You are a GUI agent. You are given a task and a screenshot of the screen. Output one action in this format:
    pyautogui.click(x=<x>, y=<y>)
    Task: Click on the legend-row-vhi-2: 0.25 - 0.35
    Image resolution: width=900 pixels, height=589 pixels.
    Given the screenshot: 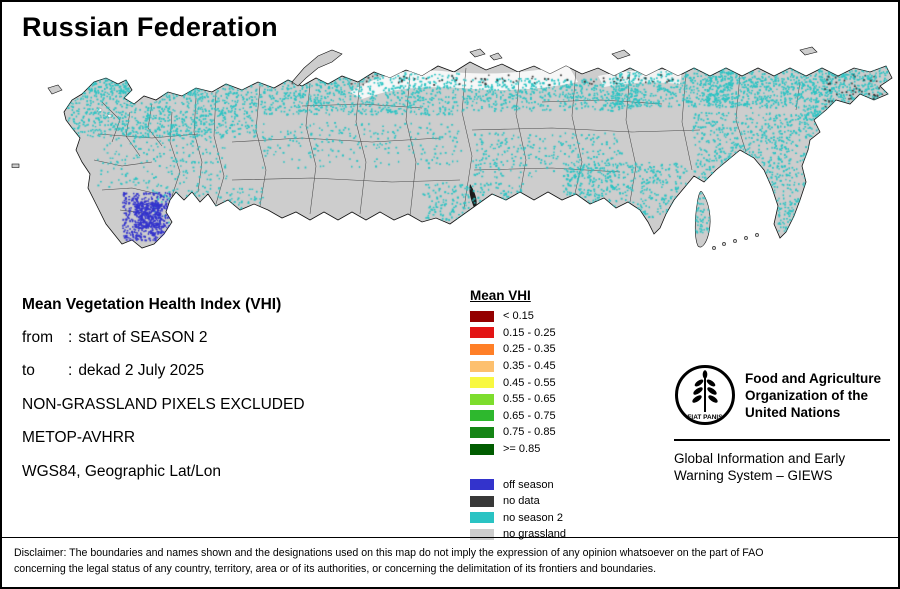 What is the action you would take?
    pyautogui.click(x=518, y=349)
    